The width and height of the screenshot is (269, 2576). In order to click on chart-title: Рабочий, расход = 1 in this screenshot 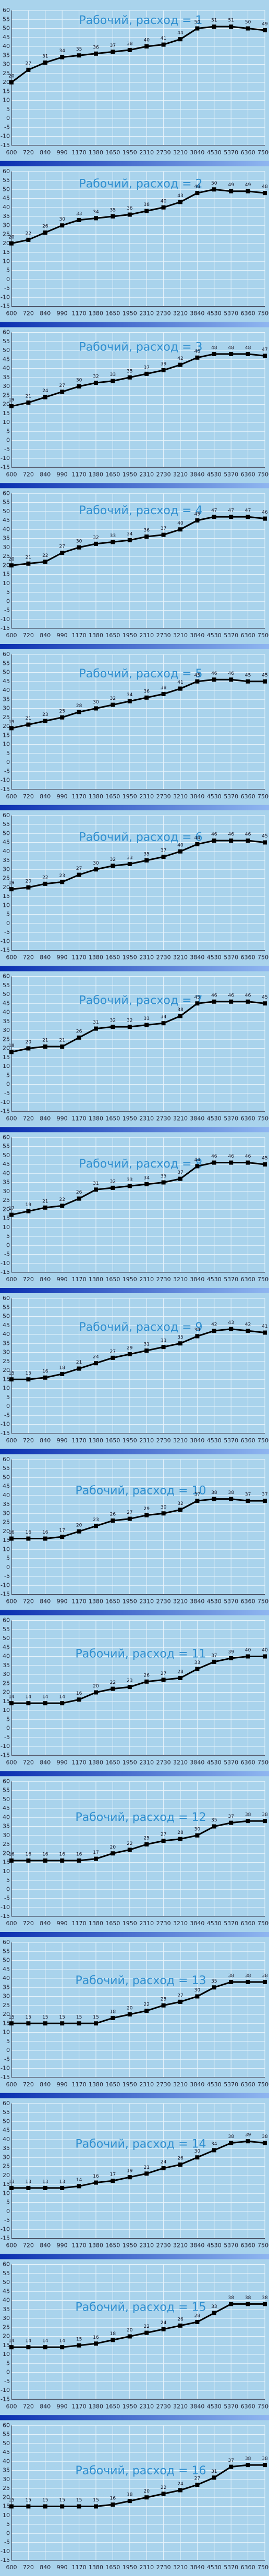, I will do `click(140, 20)`.